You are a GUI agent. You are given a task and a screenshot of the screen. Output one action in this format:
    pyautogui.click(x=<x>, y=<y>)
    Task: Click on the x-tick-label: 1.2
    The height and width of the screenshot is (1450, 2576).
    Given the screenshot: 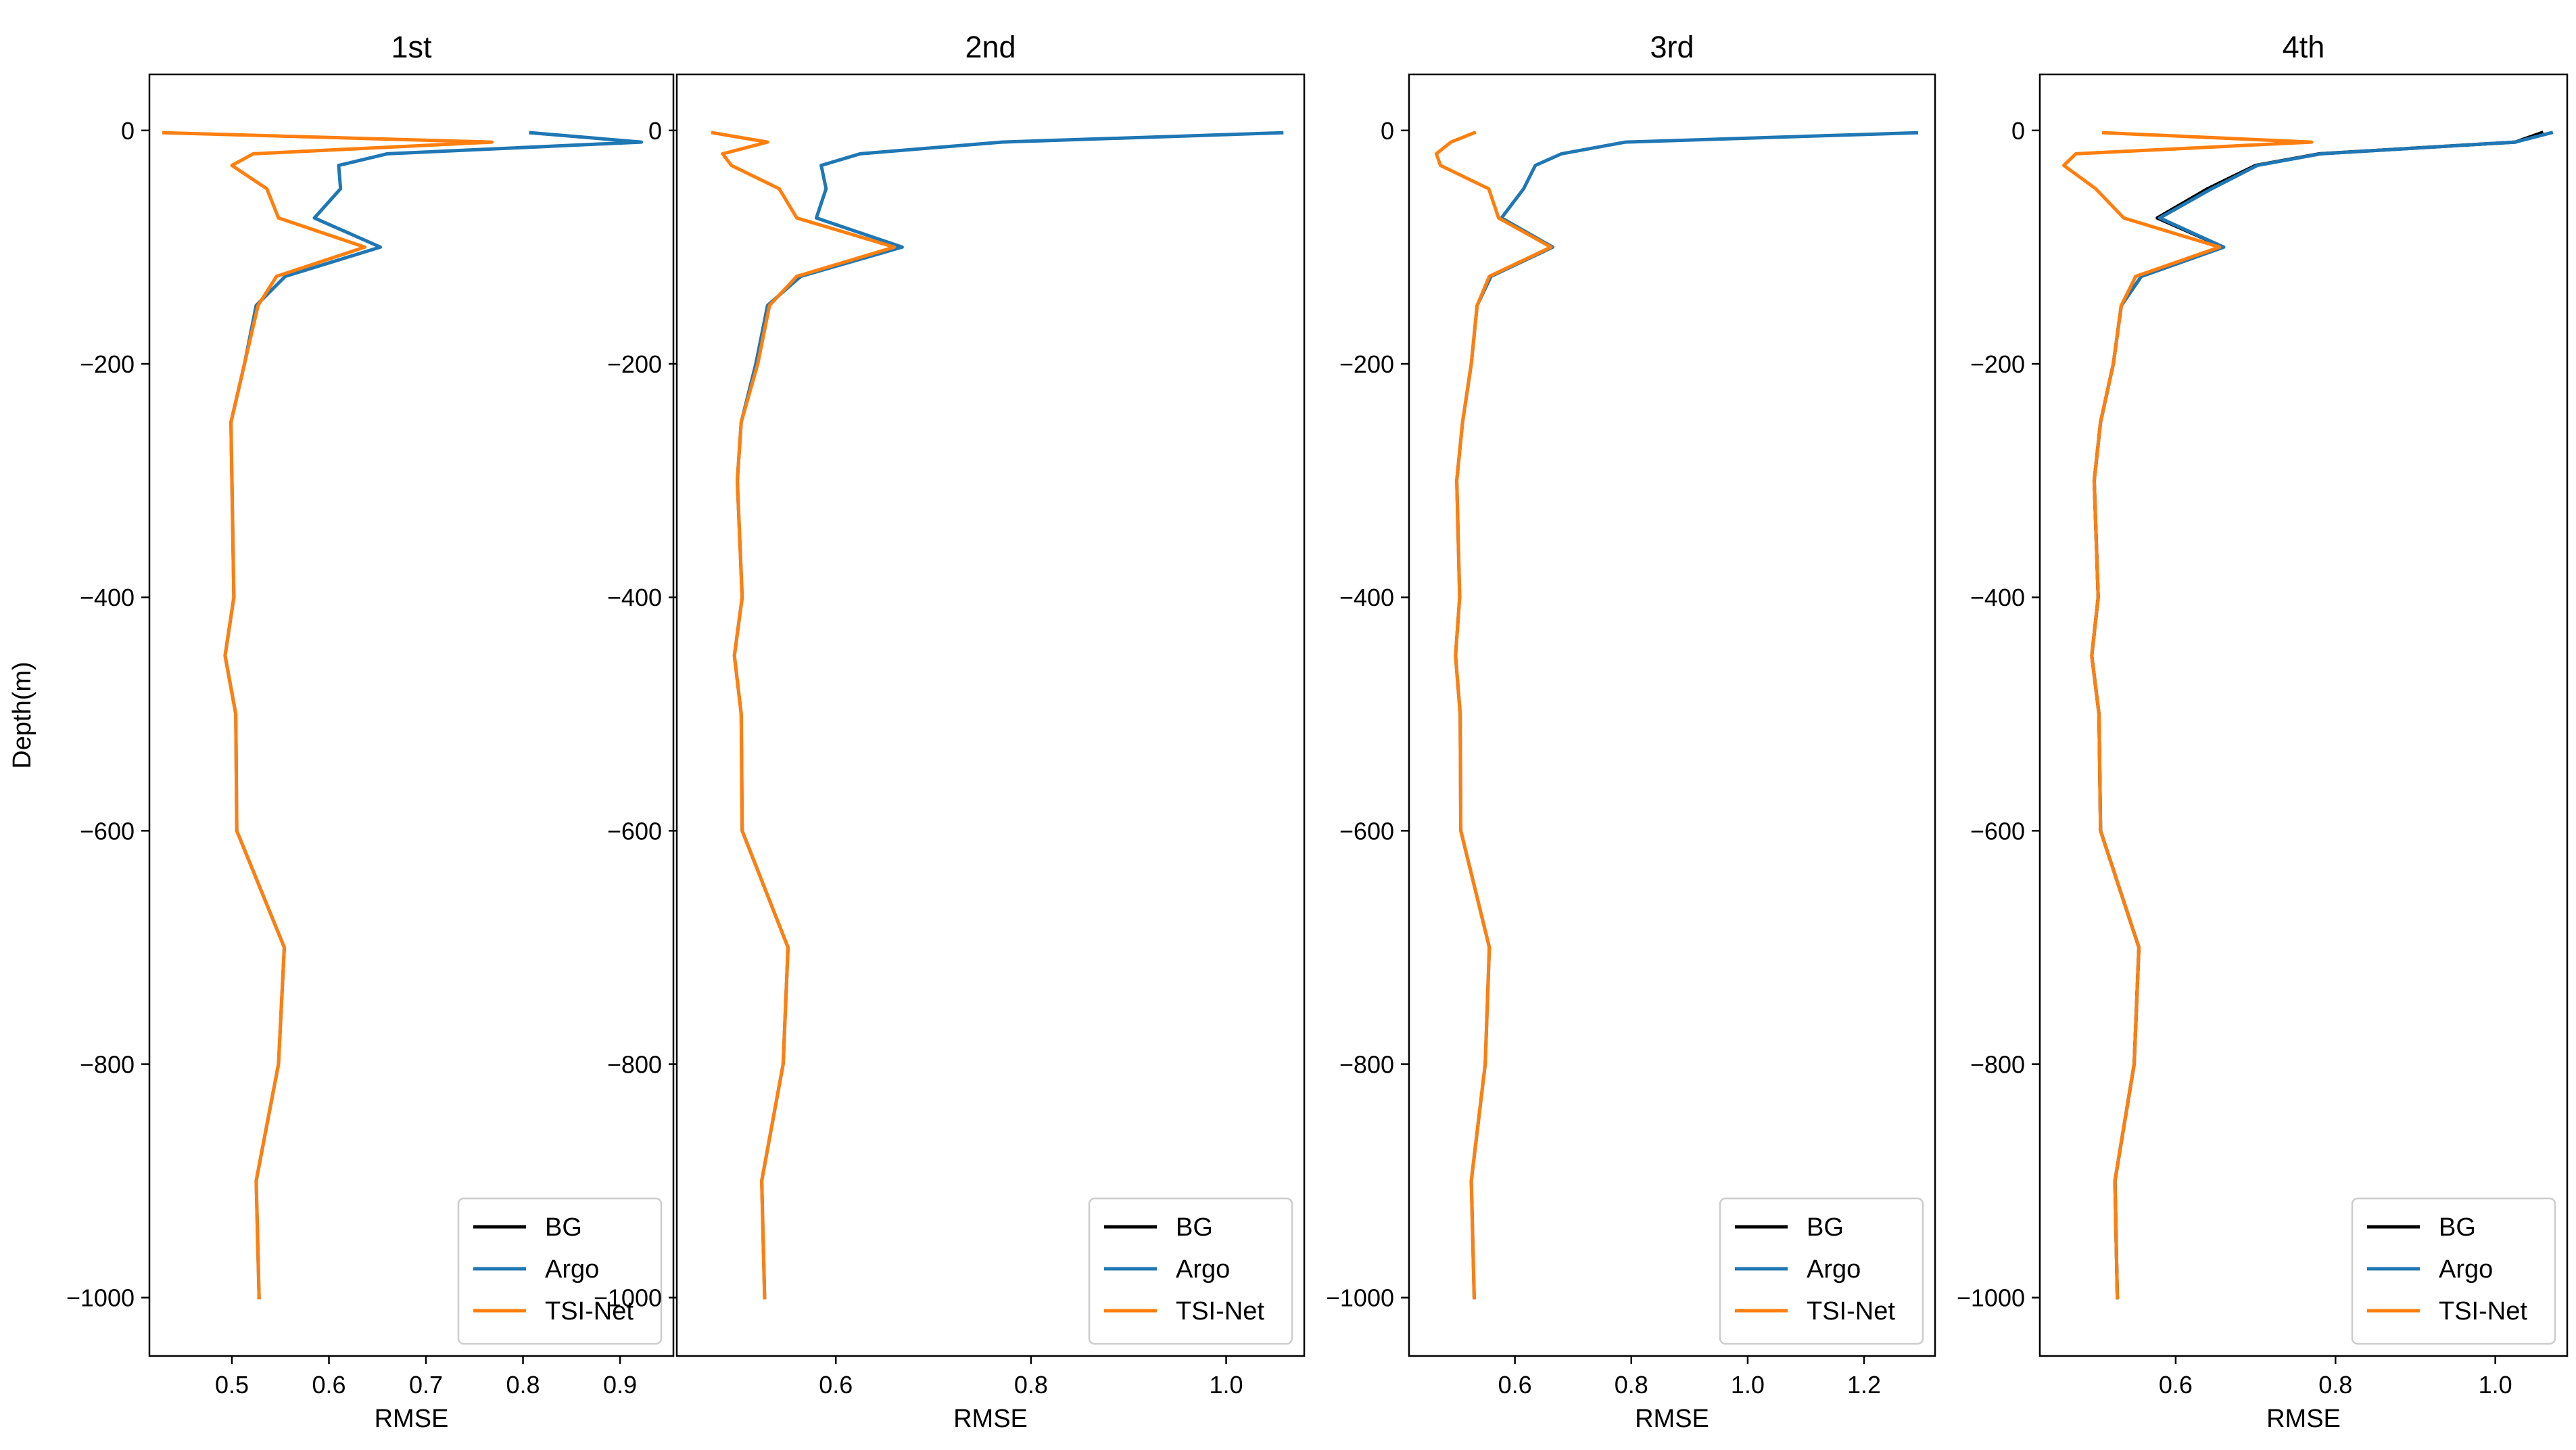 What is the action you would take?
    pyautogui.click(x=1864, y=1385)
    